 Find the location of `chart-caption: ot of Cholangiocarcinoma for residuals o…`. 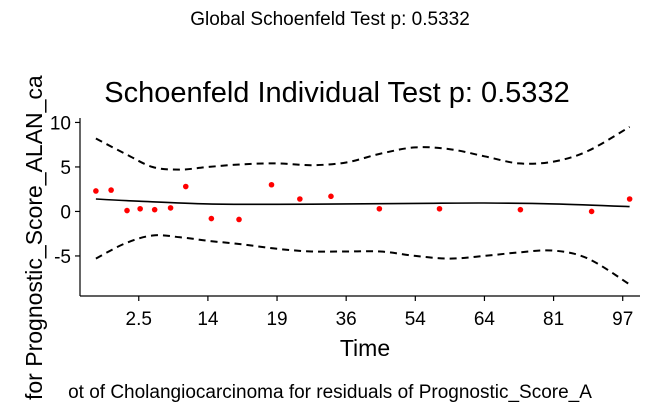

chart-caption: ot of Cholangiocarcinoma for residuals o… is located at coordinates (330, 392).